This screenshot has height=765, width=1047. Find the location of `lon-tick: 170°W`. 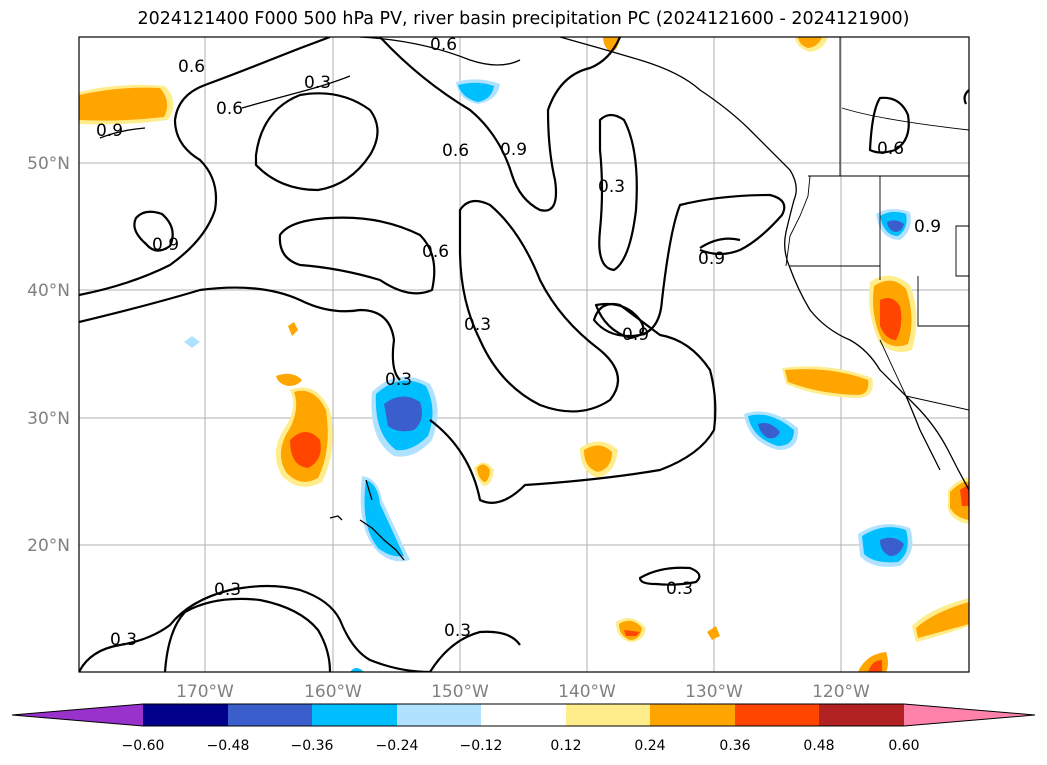

lon-tick: 170°W is located at coordinates (205, 692).